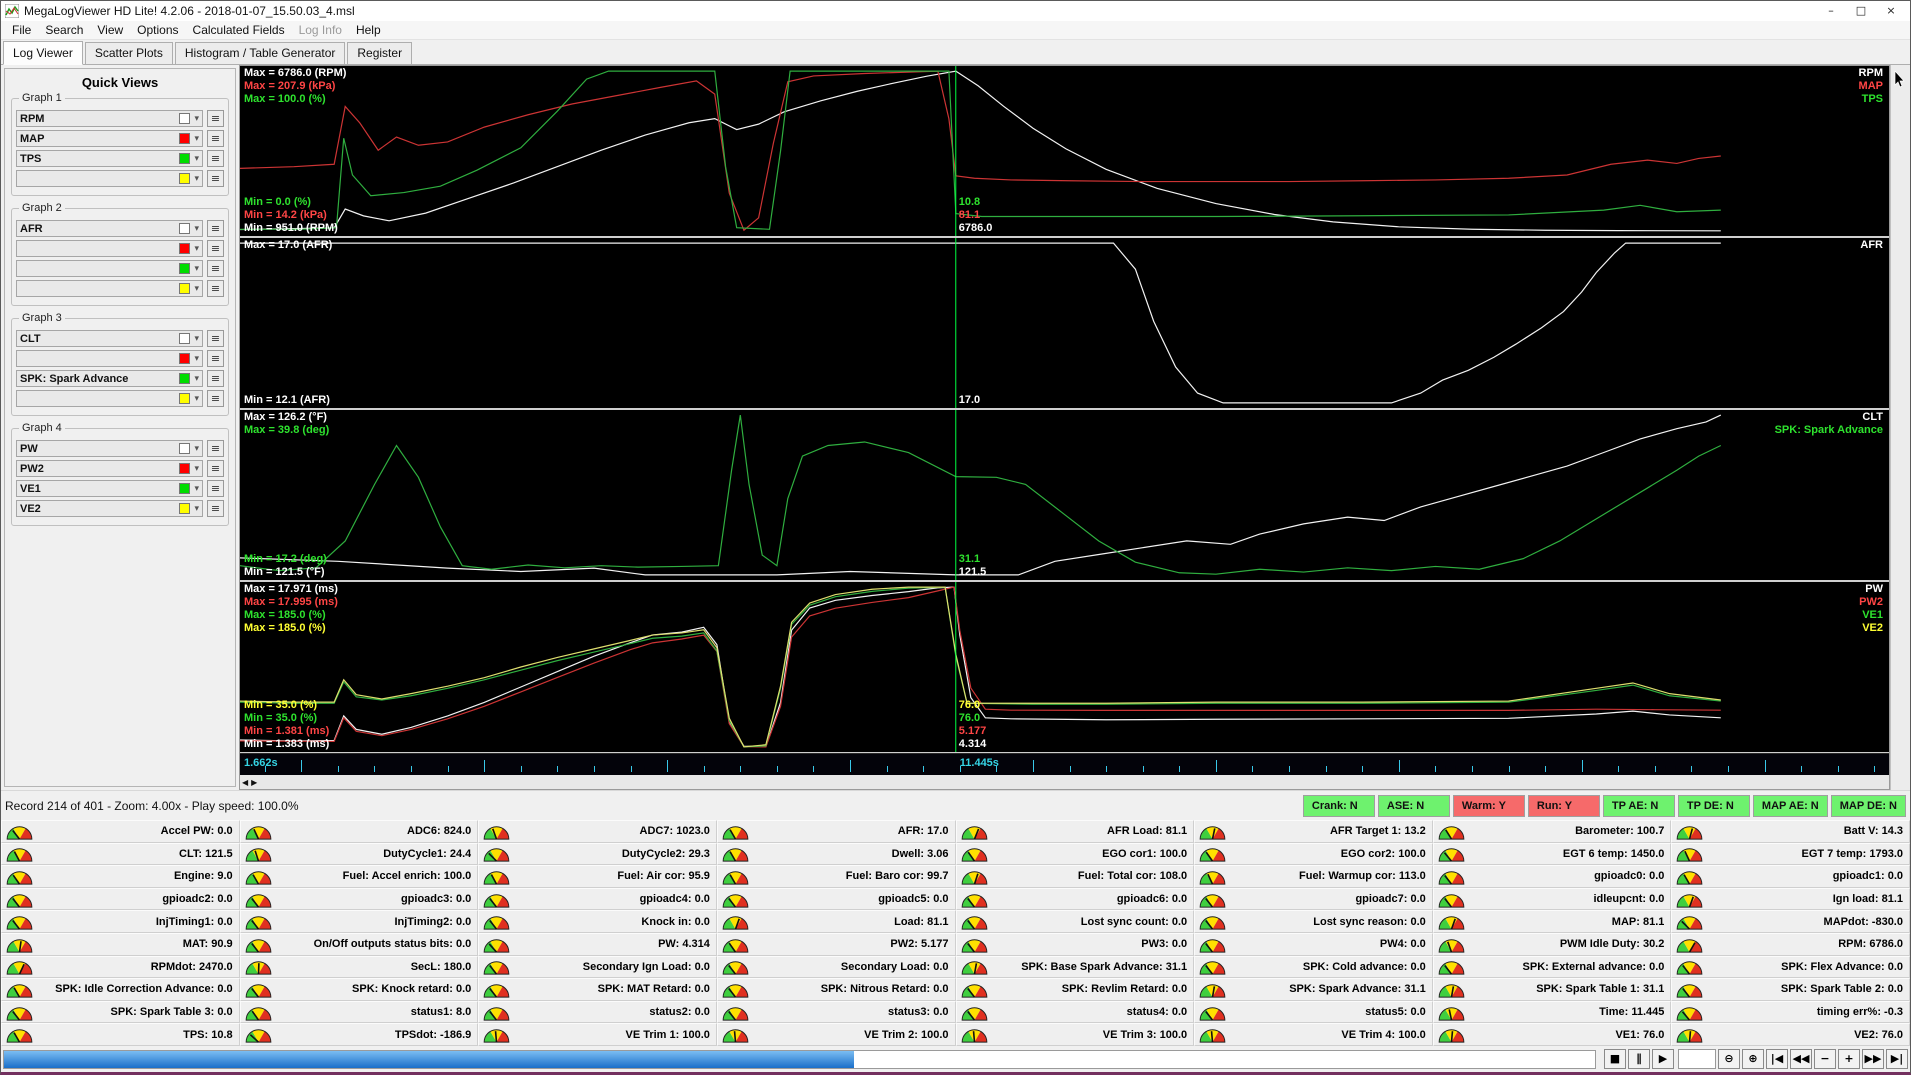  Describe the element at coordinates (1900, 427) in the screenshot. I see `chart-v-scrollbar` at that location.